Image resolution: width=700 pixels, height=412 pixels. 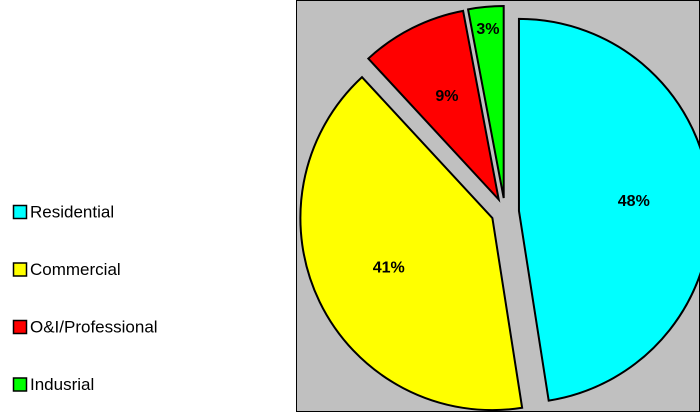 I want to click on legend-label: Residential, so click(x=72, y=211).